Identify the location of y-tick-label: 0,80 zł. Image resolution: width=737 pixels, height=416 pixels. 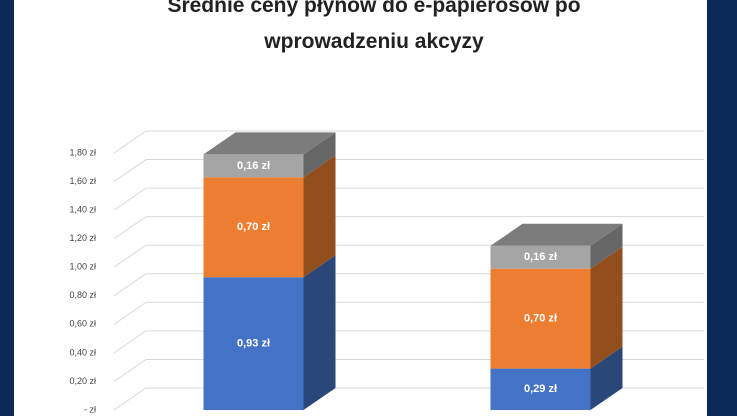
(82, 295).